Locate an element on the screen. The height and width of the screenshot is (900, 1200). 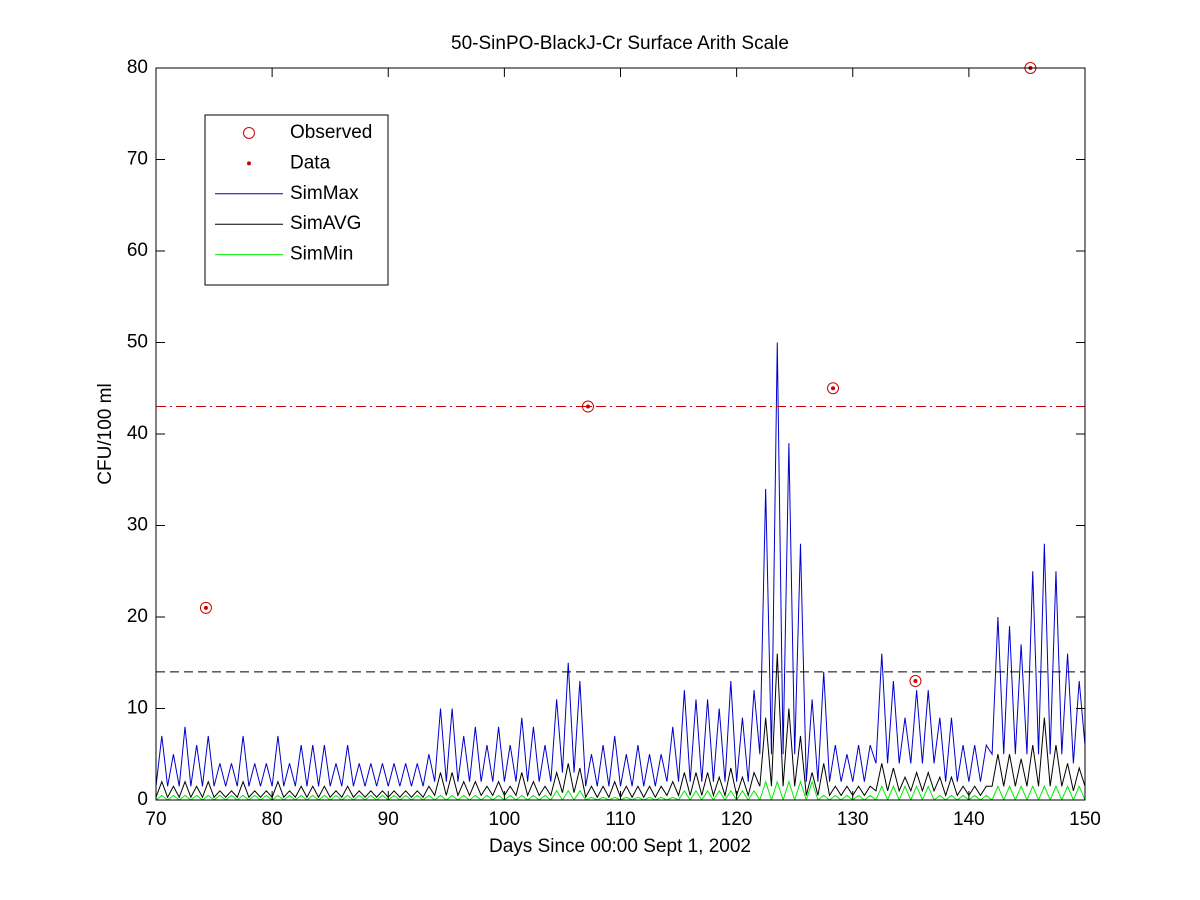
x-tick-label: 130 is located at coordinates (853, 819).